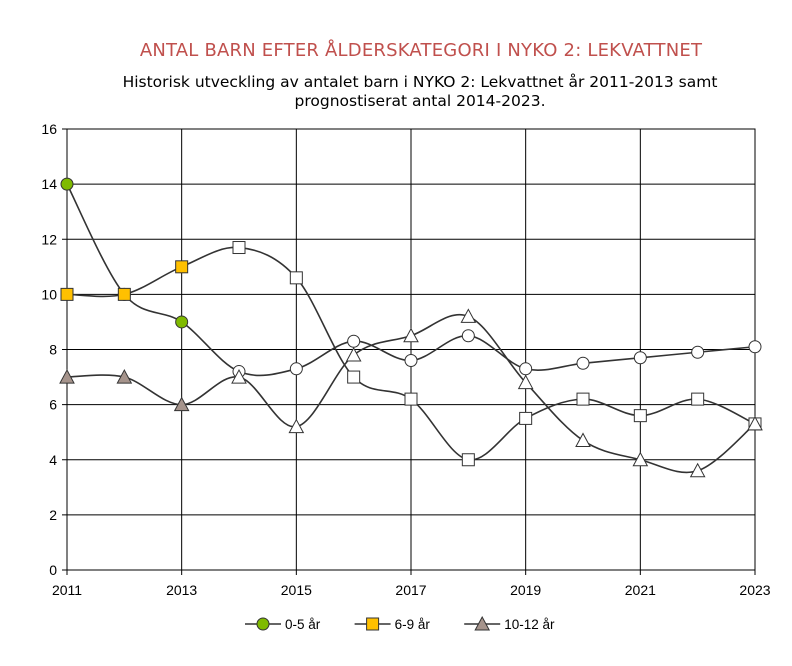 Image resolution: width=792 pixels, height=666 pixels. I want to click on x-tick-label: 2017, so click(410, 590).